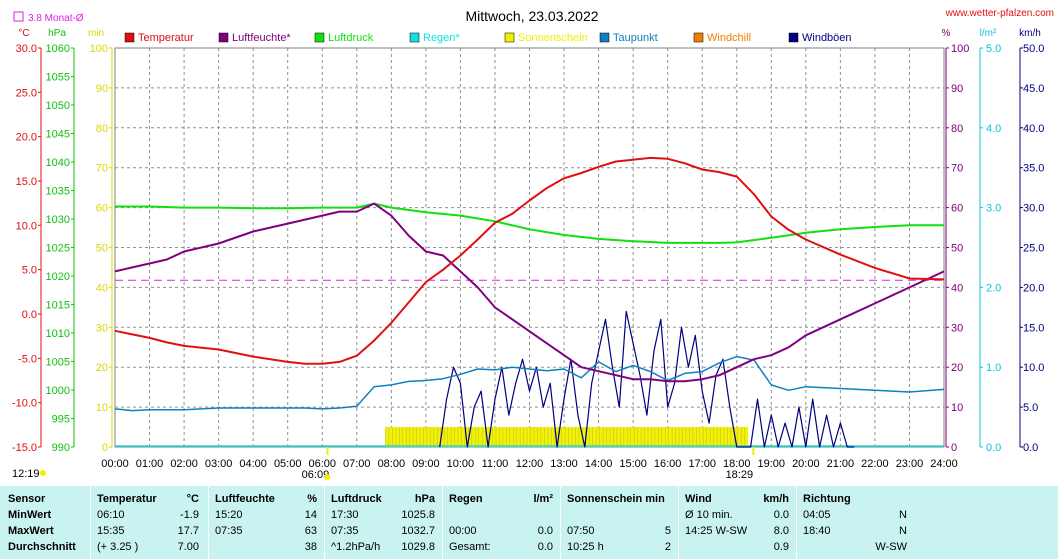  Describe the element at coordinates (424, 499) in the screenshot. I see `stats-cell: hPa` at that location.